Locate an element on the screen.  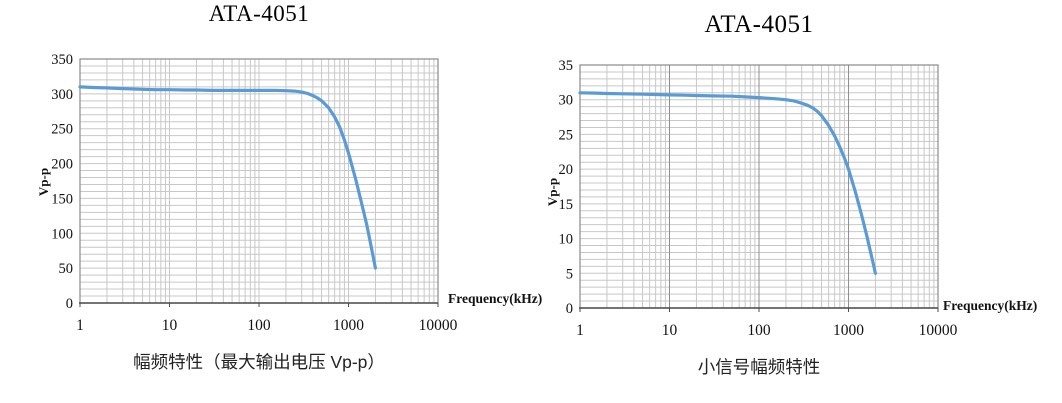
svg-text: 5 is located at coordinates (569, 274).